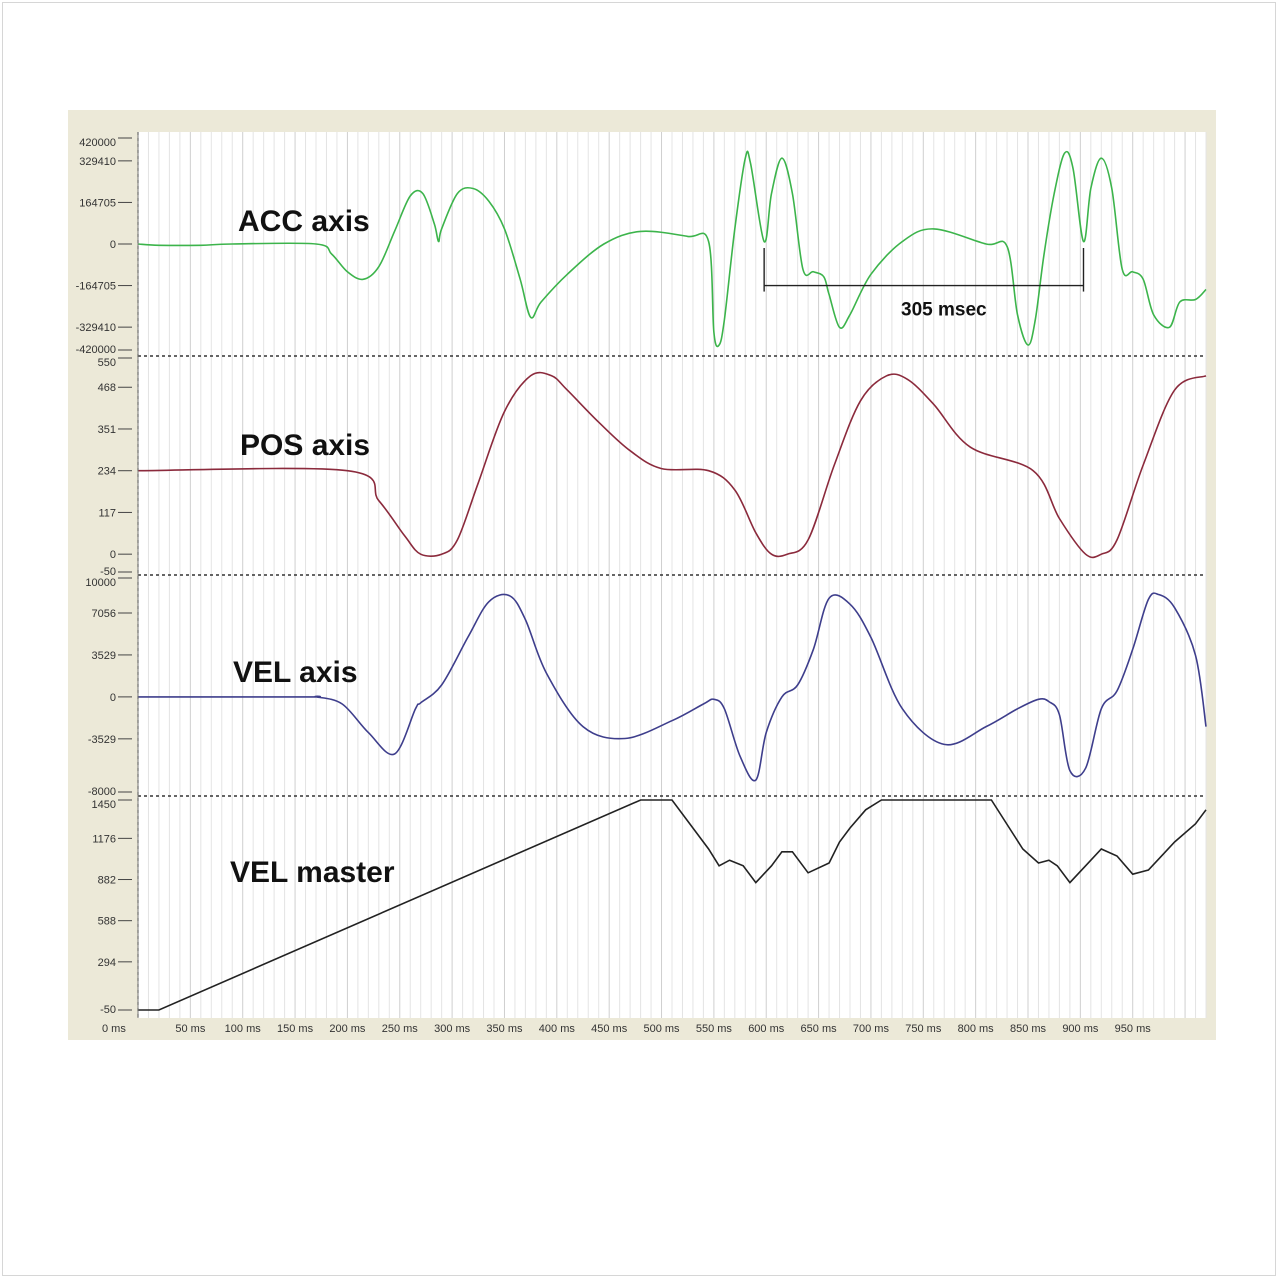 The height and width of the screenshot is (1280, 1280). I want to click on y-tick-label: 329410, so click(97, 162).